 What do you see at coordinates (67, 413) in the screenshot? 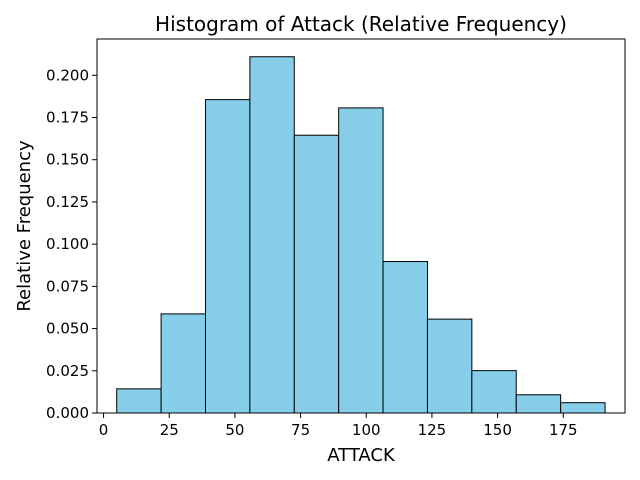
I see `y-tick-label: 0.000` at bounding box center [67, 413].